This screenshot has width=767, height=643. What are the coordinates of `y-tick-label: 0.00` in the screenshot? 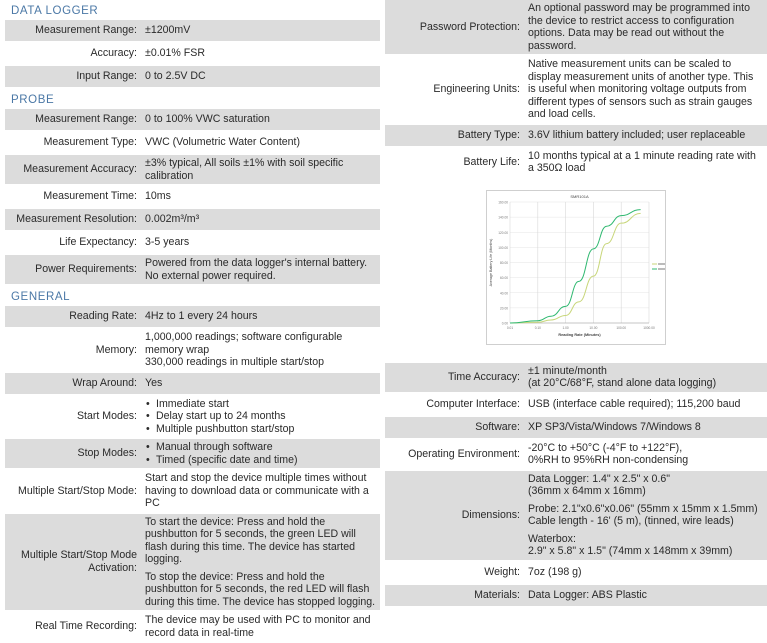 It's located at (505, 324).